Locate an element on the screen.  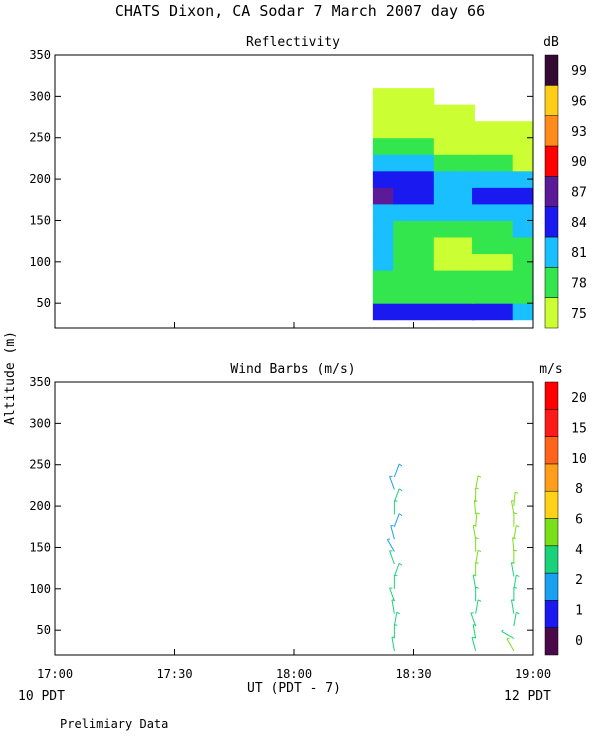
refl-colorbar-label-8: 99 is located at coordinates (579, 71).